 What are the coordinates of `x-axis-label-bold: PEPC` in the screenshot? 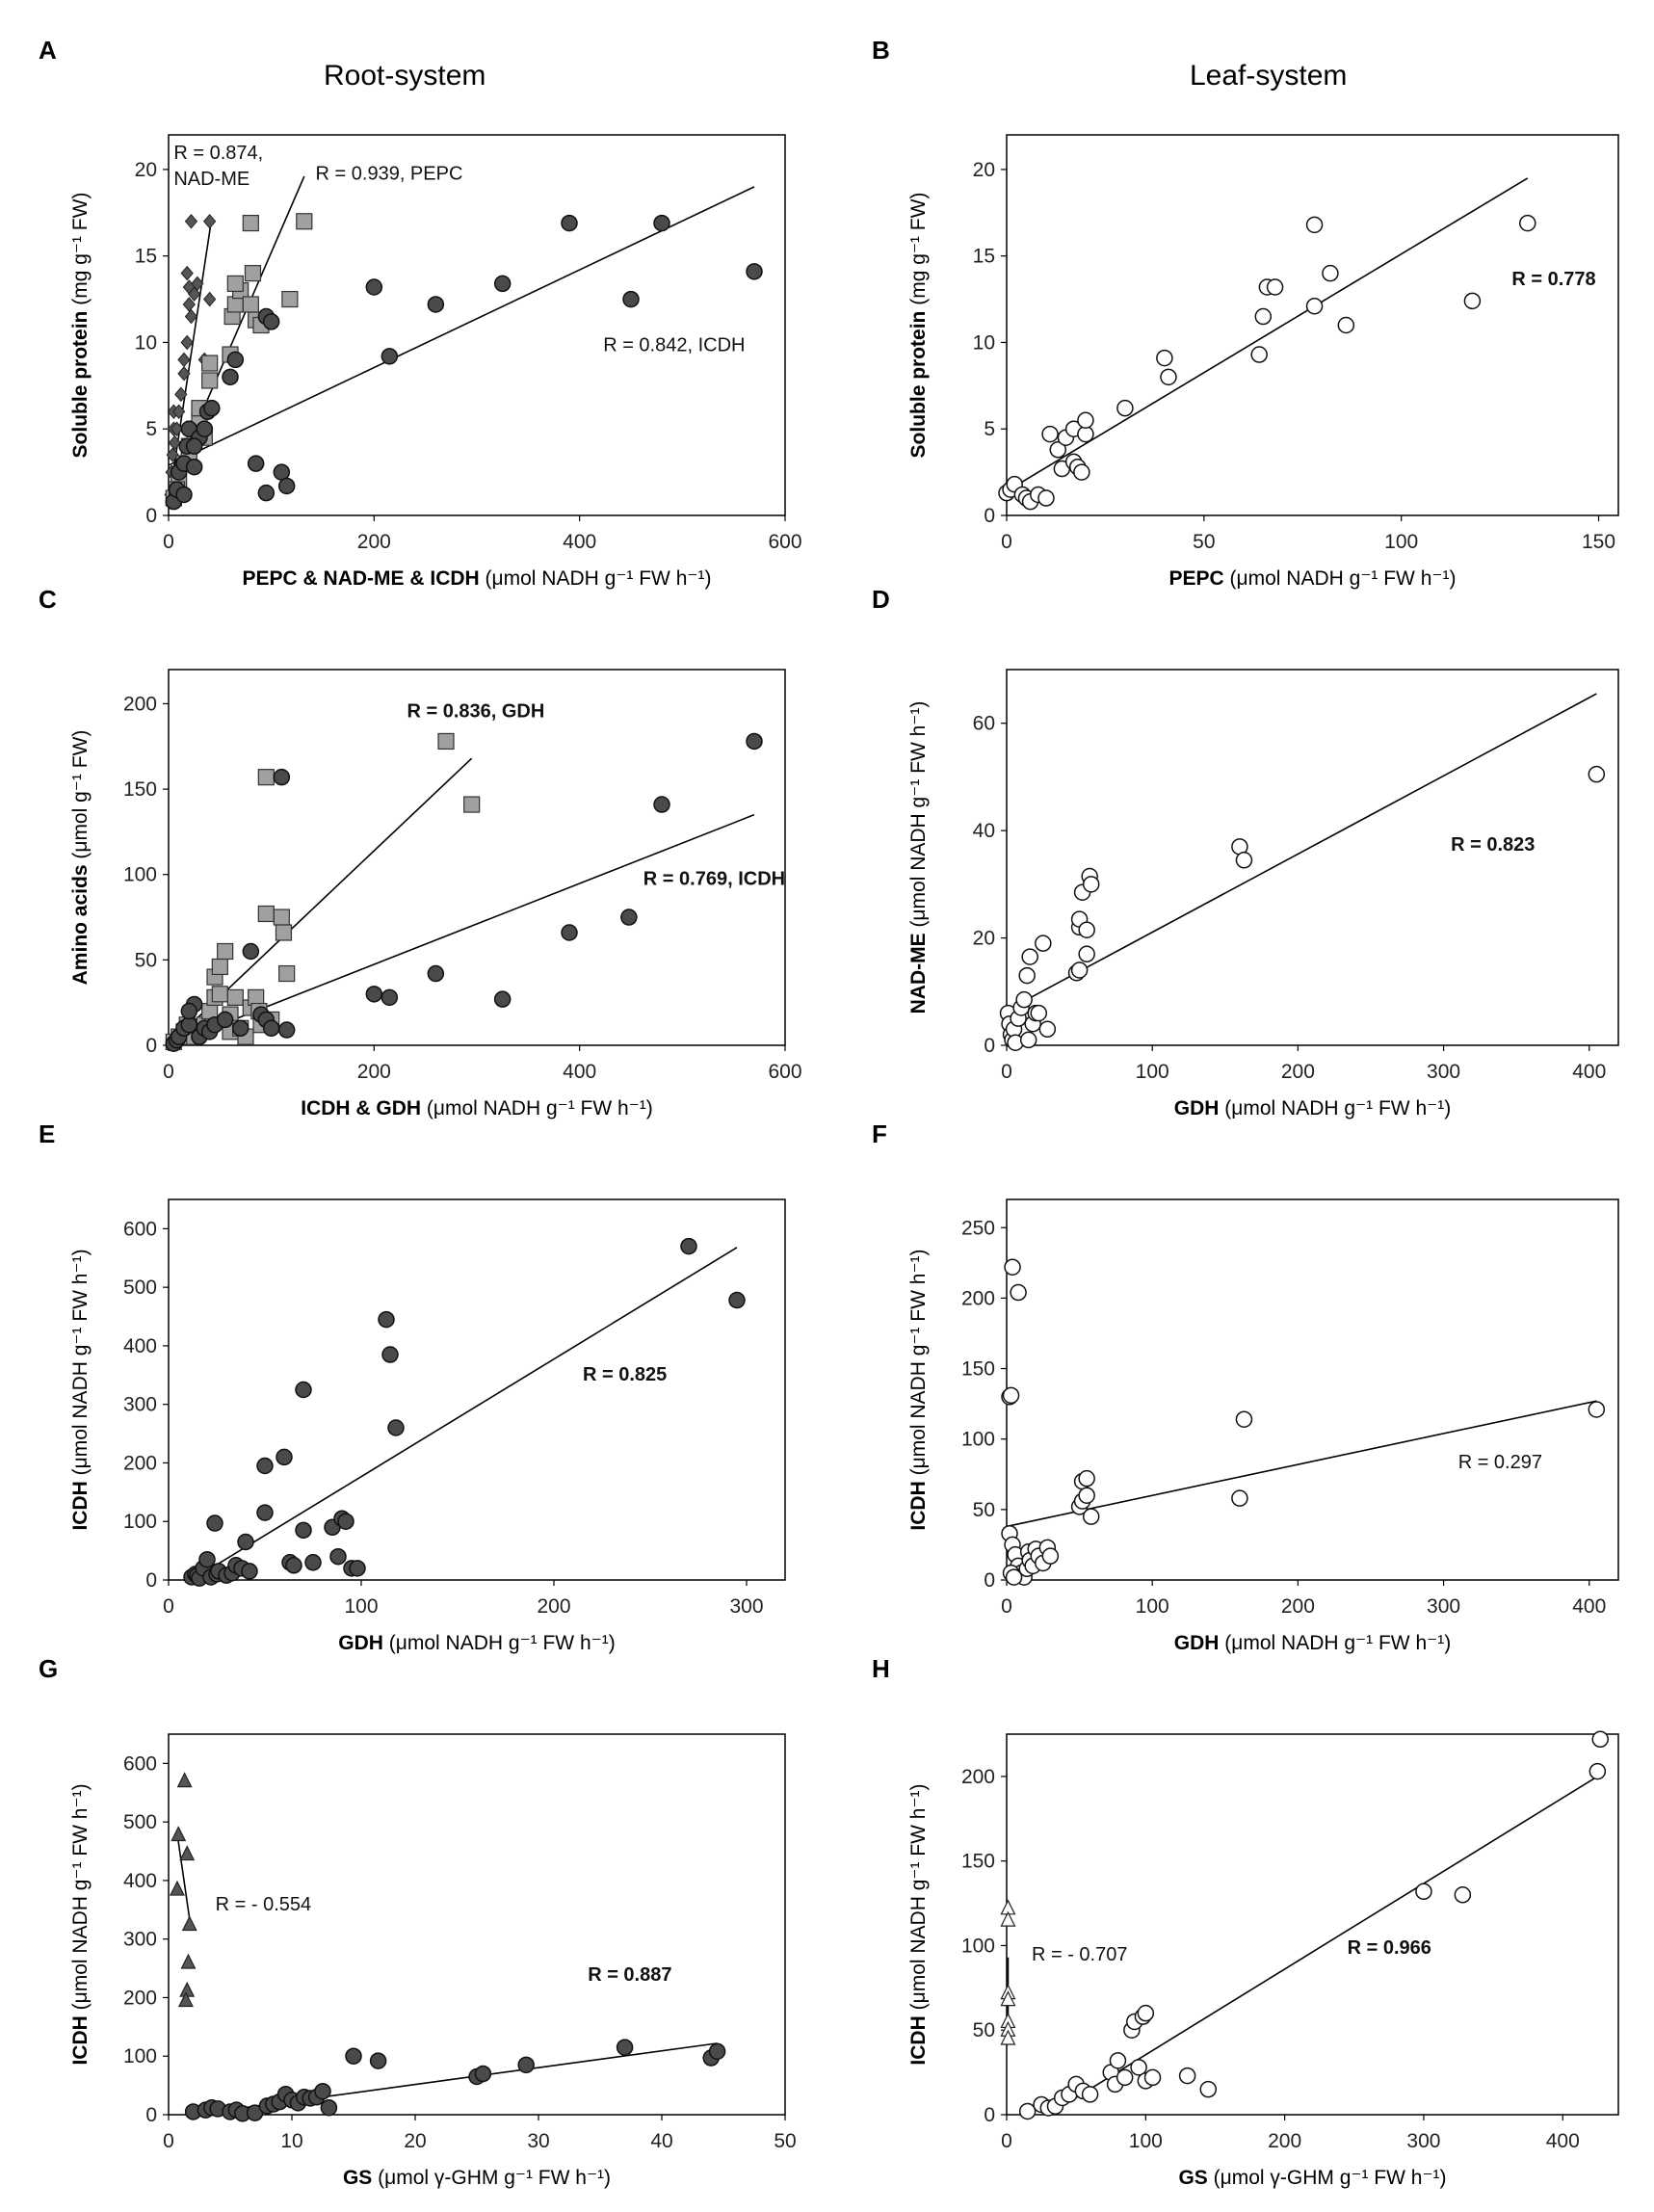 It's located at (1196, 578).